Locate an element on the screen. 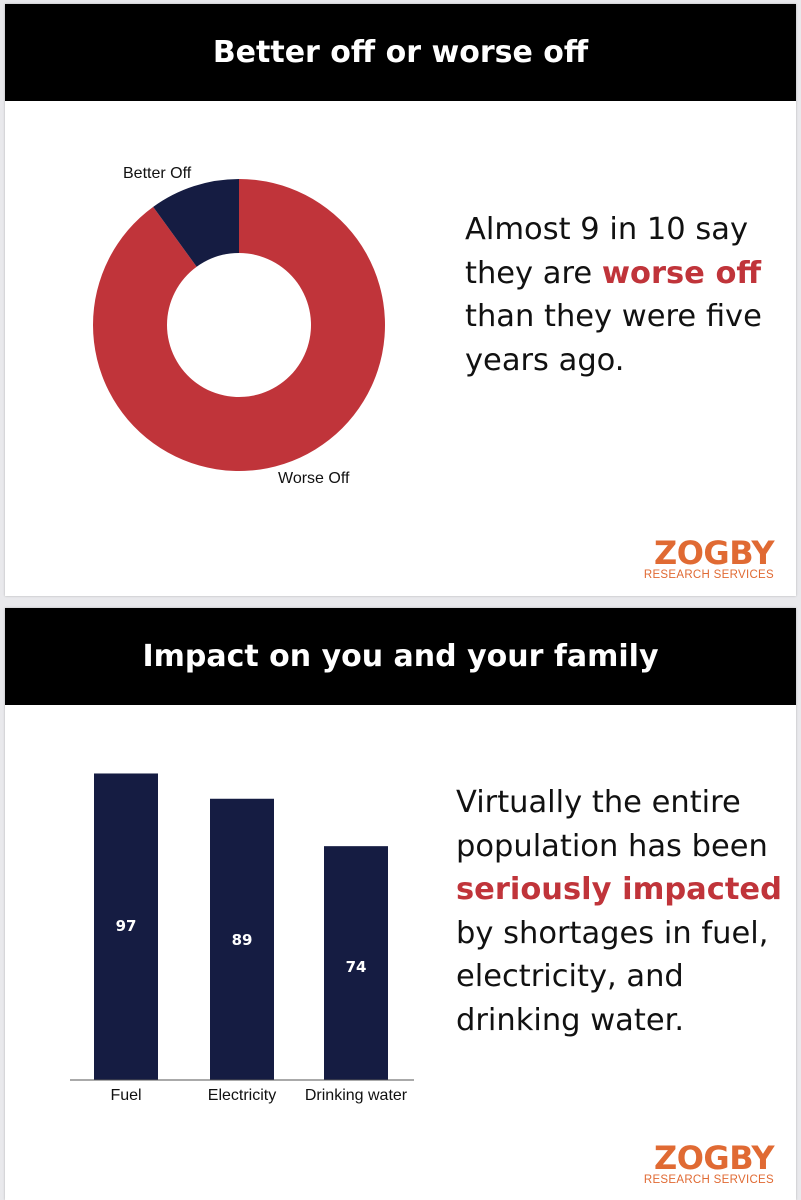 This screenshot has height=1200, width=801. donut-chart: Better Off Worse Off is located at coordinates (239, 326).